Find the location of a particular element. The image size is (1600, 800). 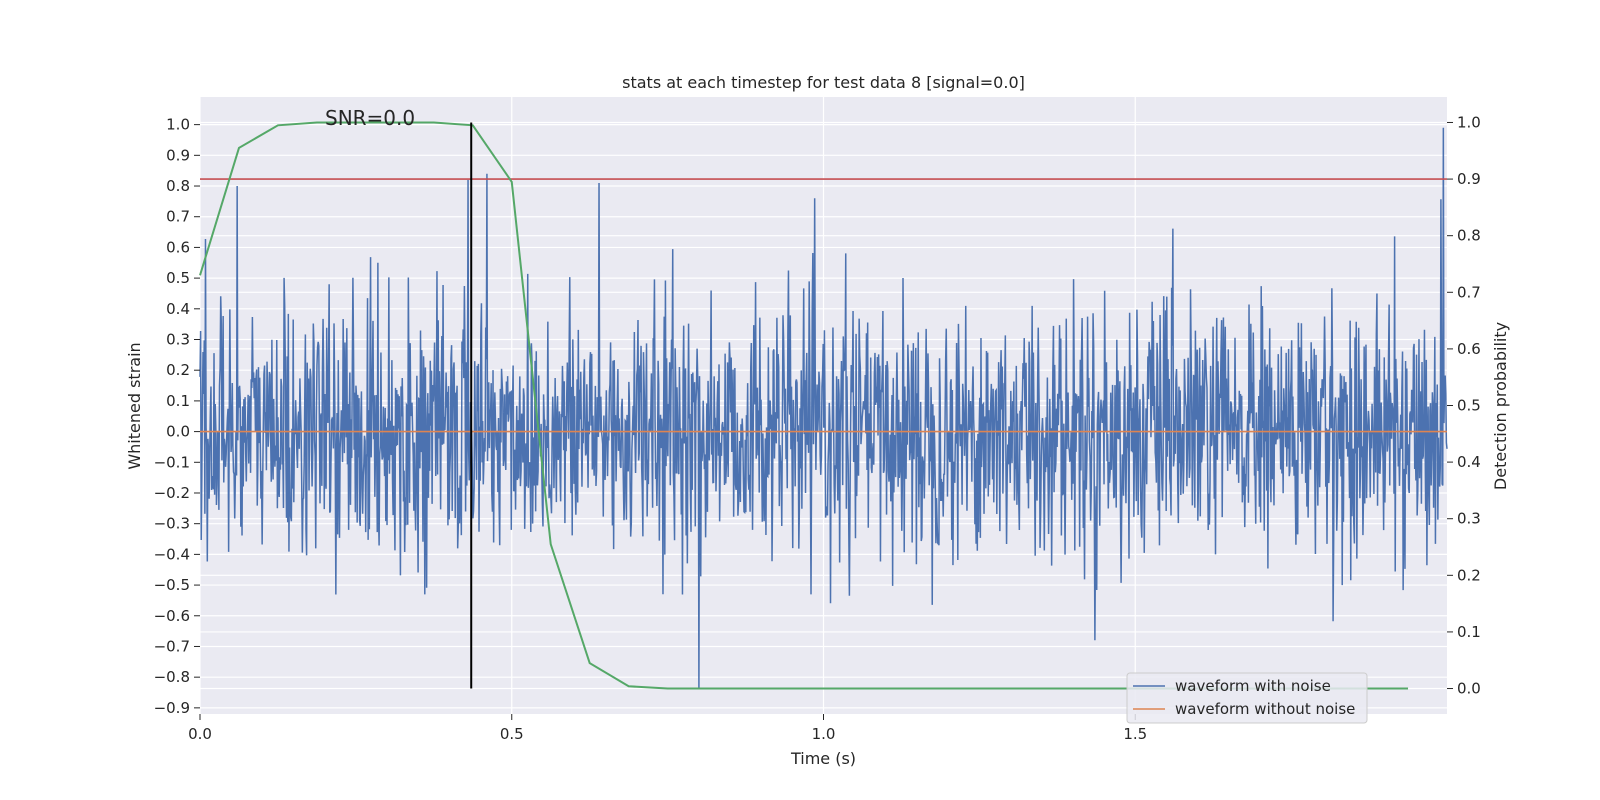

y-tick-label-left: 0.6 is located at coordinates (178, 247).